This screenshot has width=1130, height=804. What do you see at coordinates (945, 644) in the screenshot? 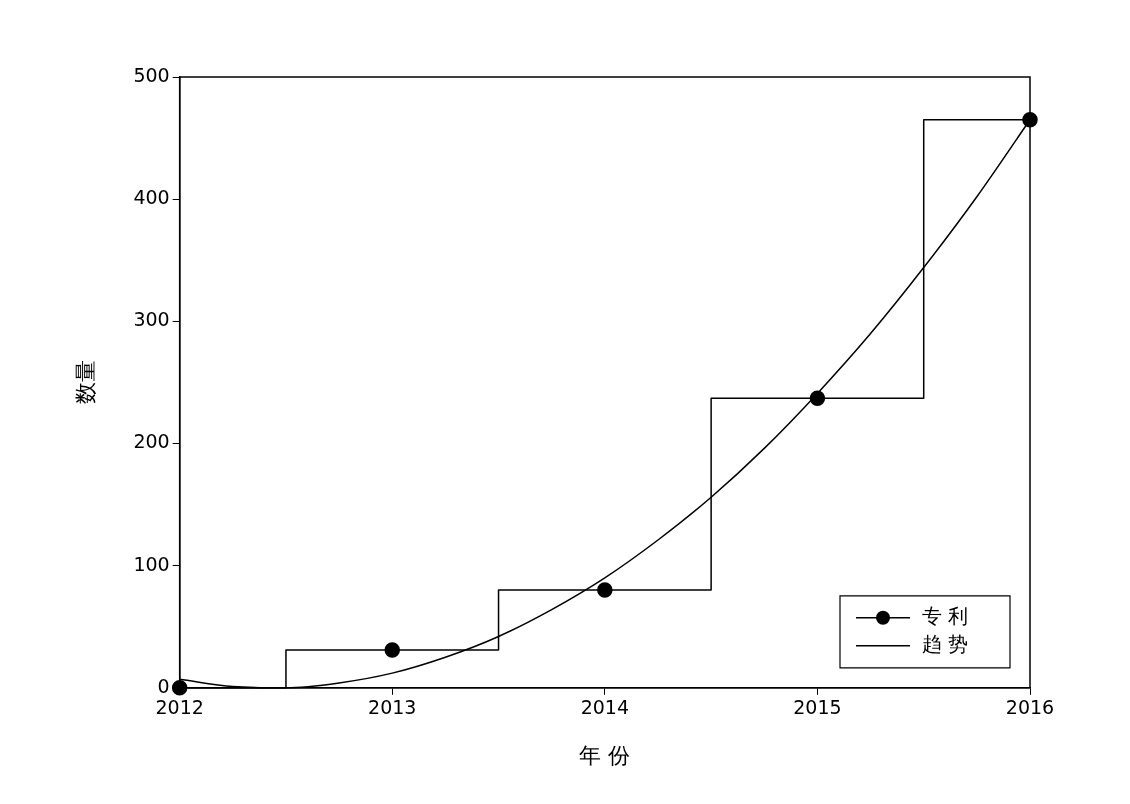
I see `legend-label: 趋 势` at bounding box center [945, 644].